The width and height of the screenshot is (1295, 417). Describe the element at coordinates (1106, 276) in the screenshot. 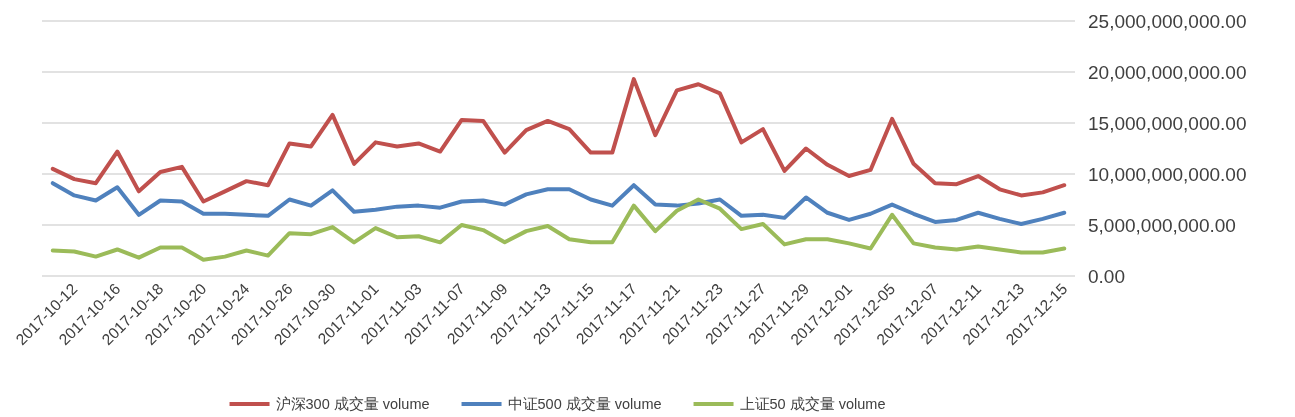

I see `y-tick-label: 0.00` at that location.